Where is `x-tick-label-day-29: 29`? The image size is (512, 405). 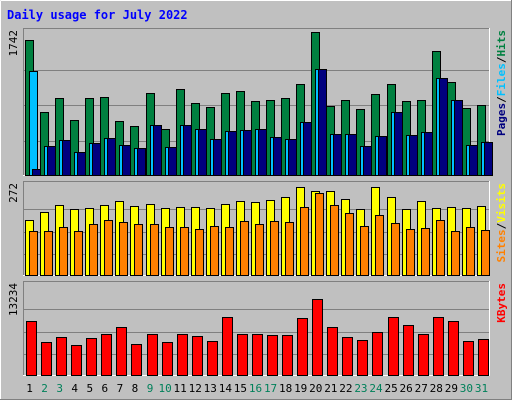
x-tick-label-day-29: 29 is located at coordinates (451, 388).